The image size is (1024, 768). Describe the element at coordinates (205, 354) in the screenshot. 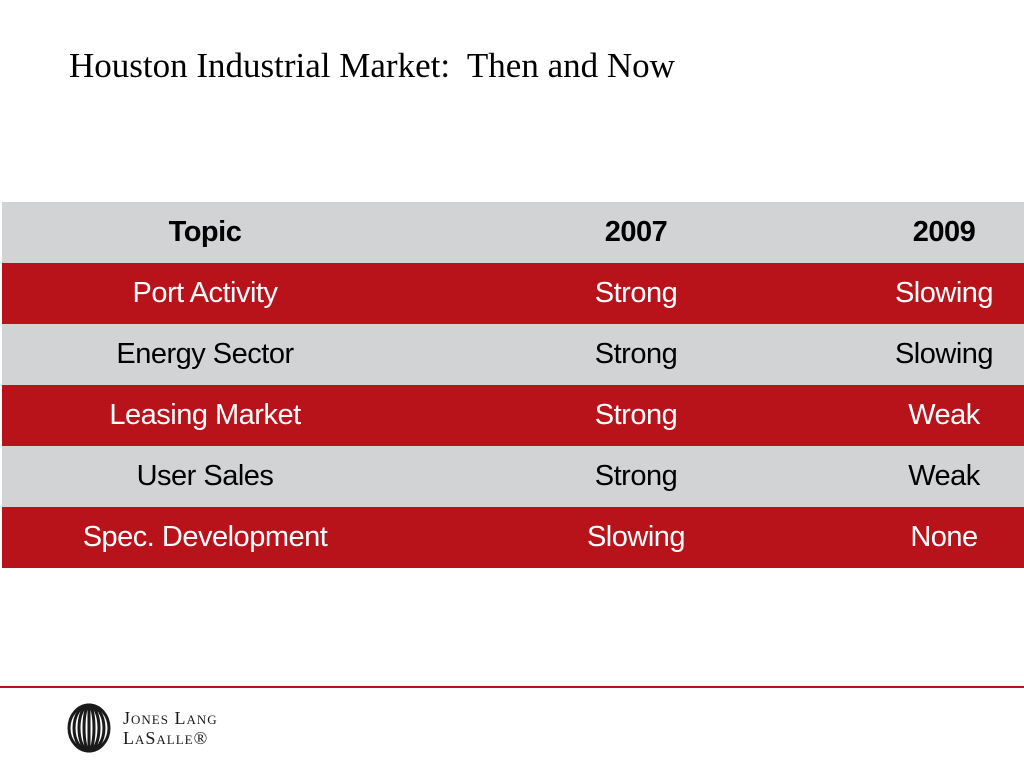

I see `cell-topic: Energy Sector` at that location.